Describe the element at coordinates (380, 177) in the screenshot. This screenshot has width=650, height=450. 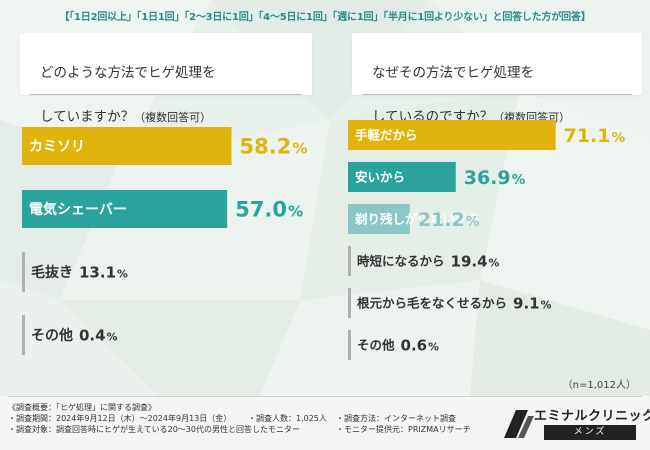
I see `bar-label-1-1: 安いから` at that location.